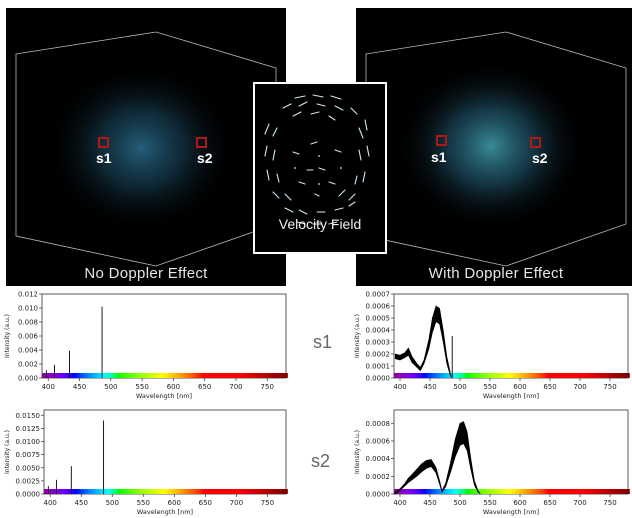  I want to click on y-tick-label: 0.0003, so click(378, 343).